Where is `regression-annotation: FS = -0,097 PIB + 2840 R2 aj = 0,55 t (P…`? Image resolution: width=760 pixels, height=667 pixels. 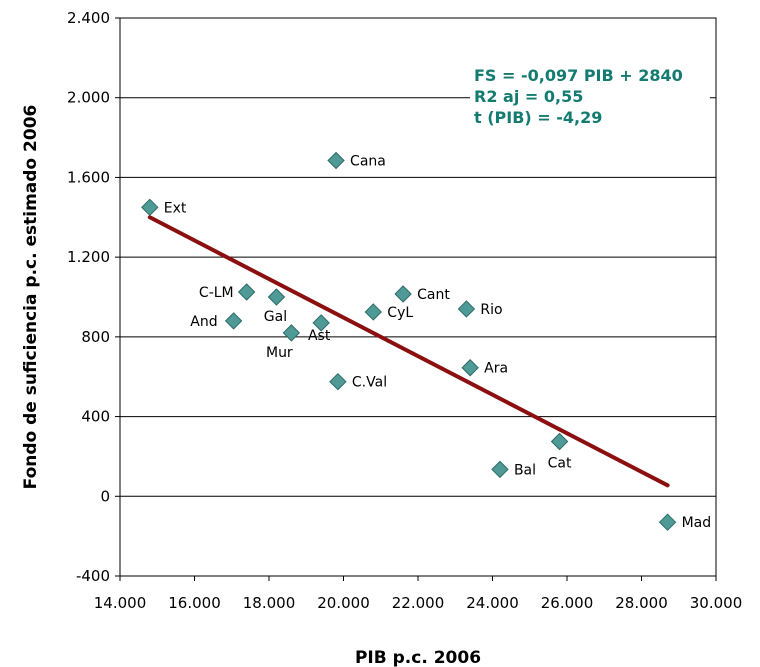
regression-annotation: FS = -0,097 PIB + 2840 R2 aj = 0,55 t (P… is located at coordinates (590, 98).